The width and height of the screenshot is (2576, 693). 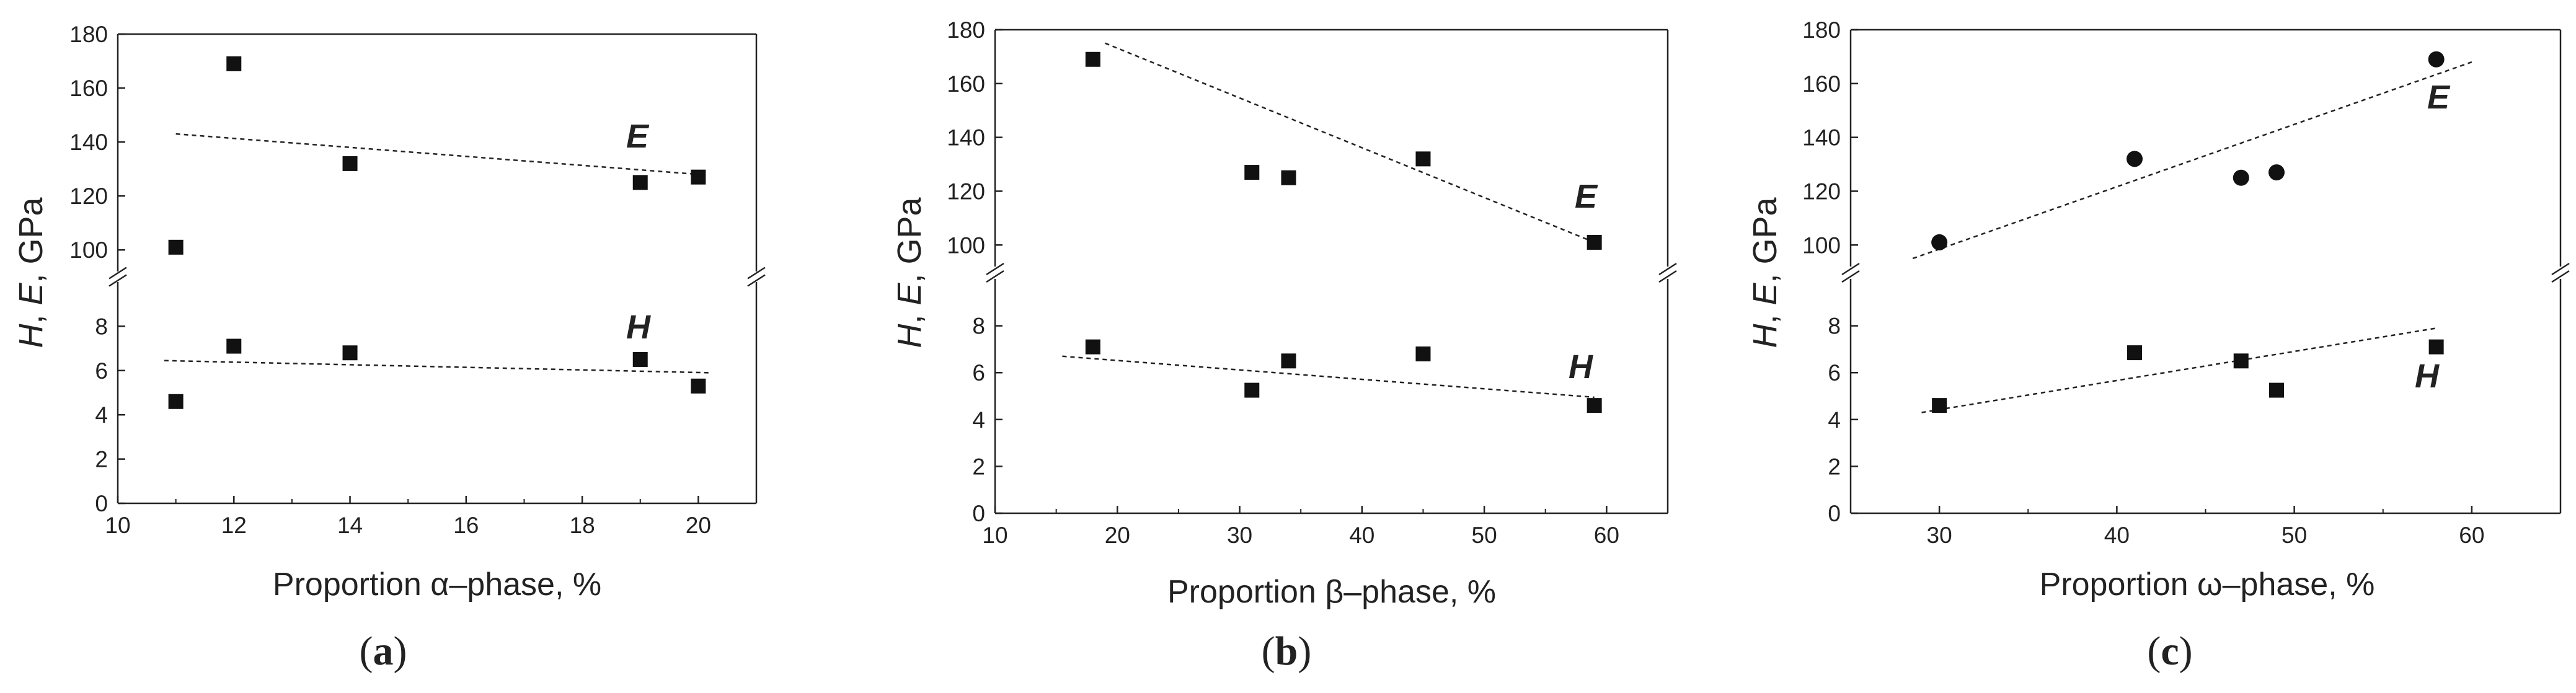 What do you see at coordinates (1331, 592) in the screenshot?
I see `x-axis-label: Proportion β–phase, %` at bounding box center [1331, 592].